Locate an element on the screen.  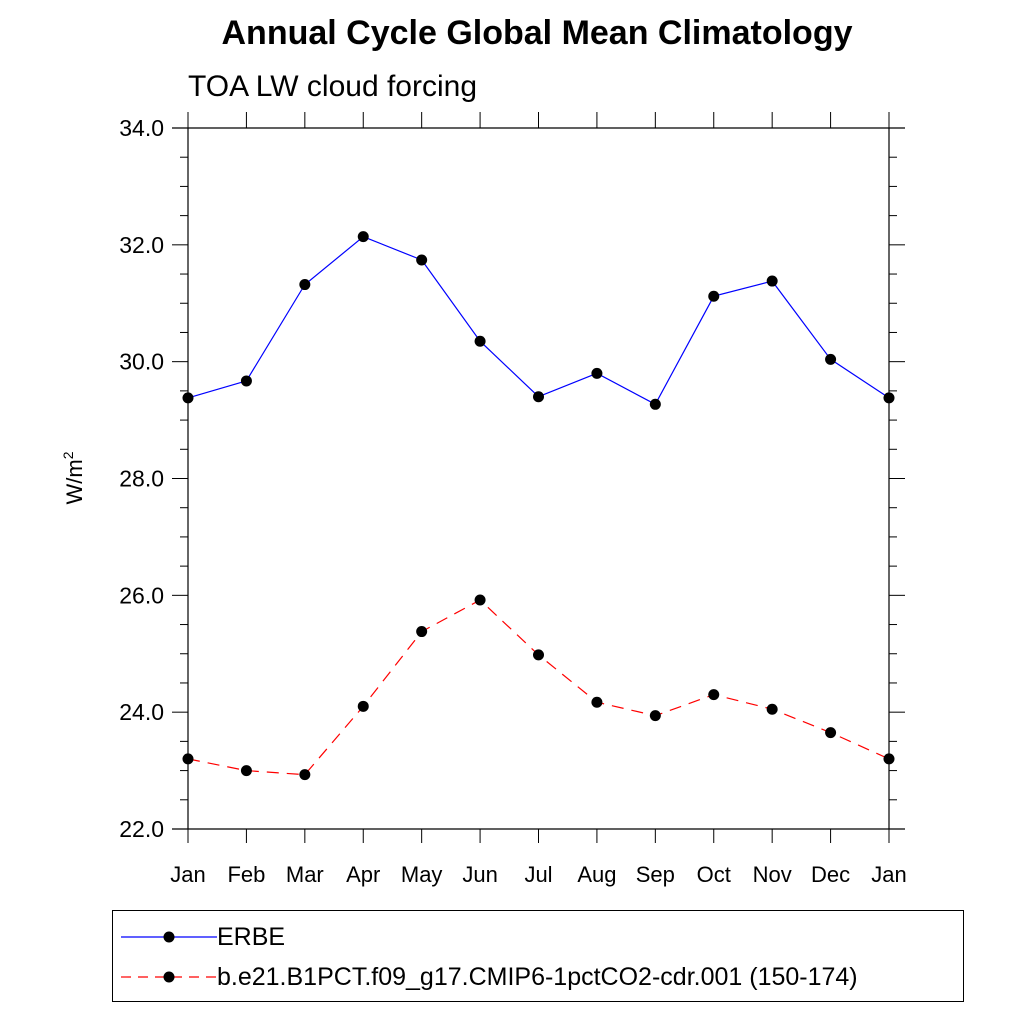
x-tick-label: May is located at coordinates (422, 874).